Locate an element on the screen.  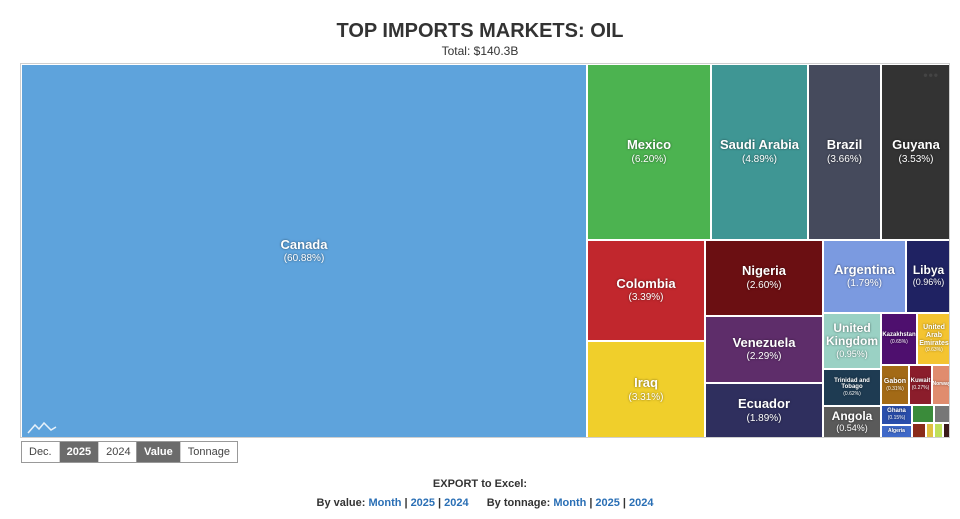
treemap-cell-united-arab-emirates: United Arab Emirates (0.63%) is located at coordinates (933, 339).